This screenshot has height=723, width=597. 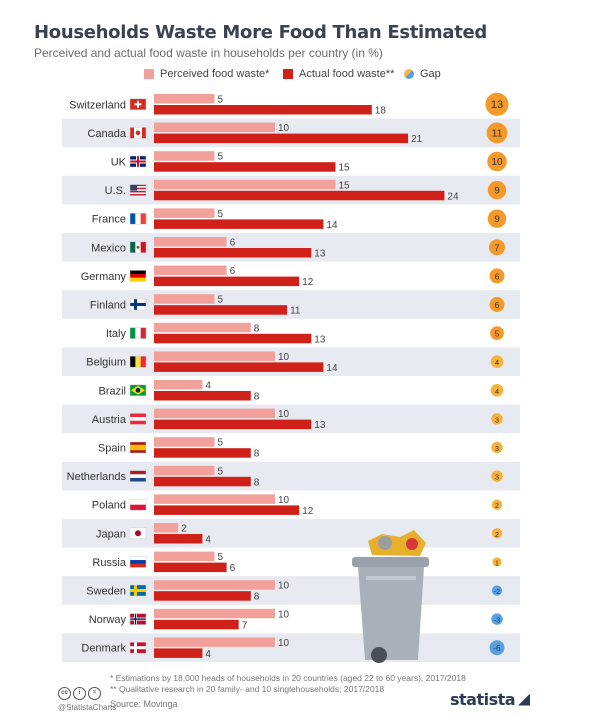 What do you see at coordinates (144, 704) in the screenshot?
I see `source-text: Source: Movinga` at bounding box center [144, 704].